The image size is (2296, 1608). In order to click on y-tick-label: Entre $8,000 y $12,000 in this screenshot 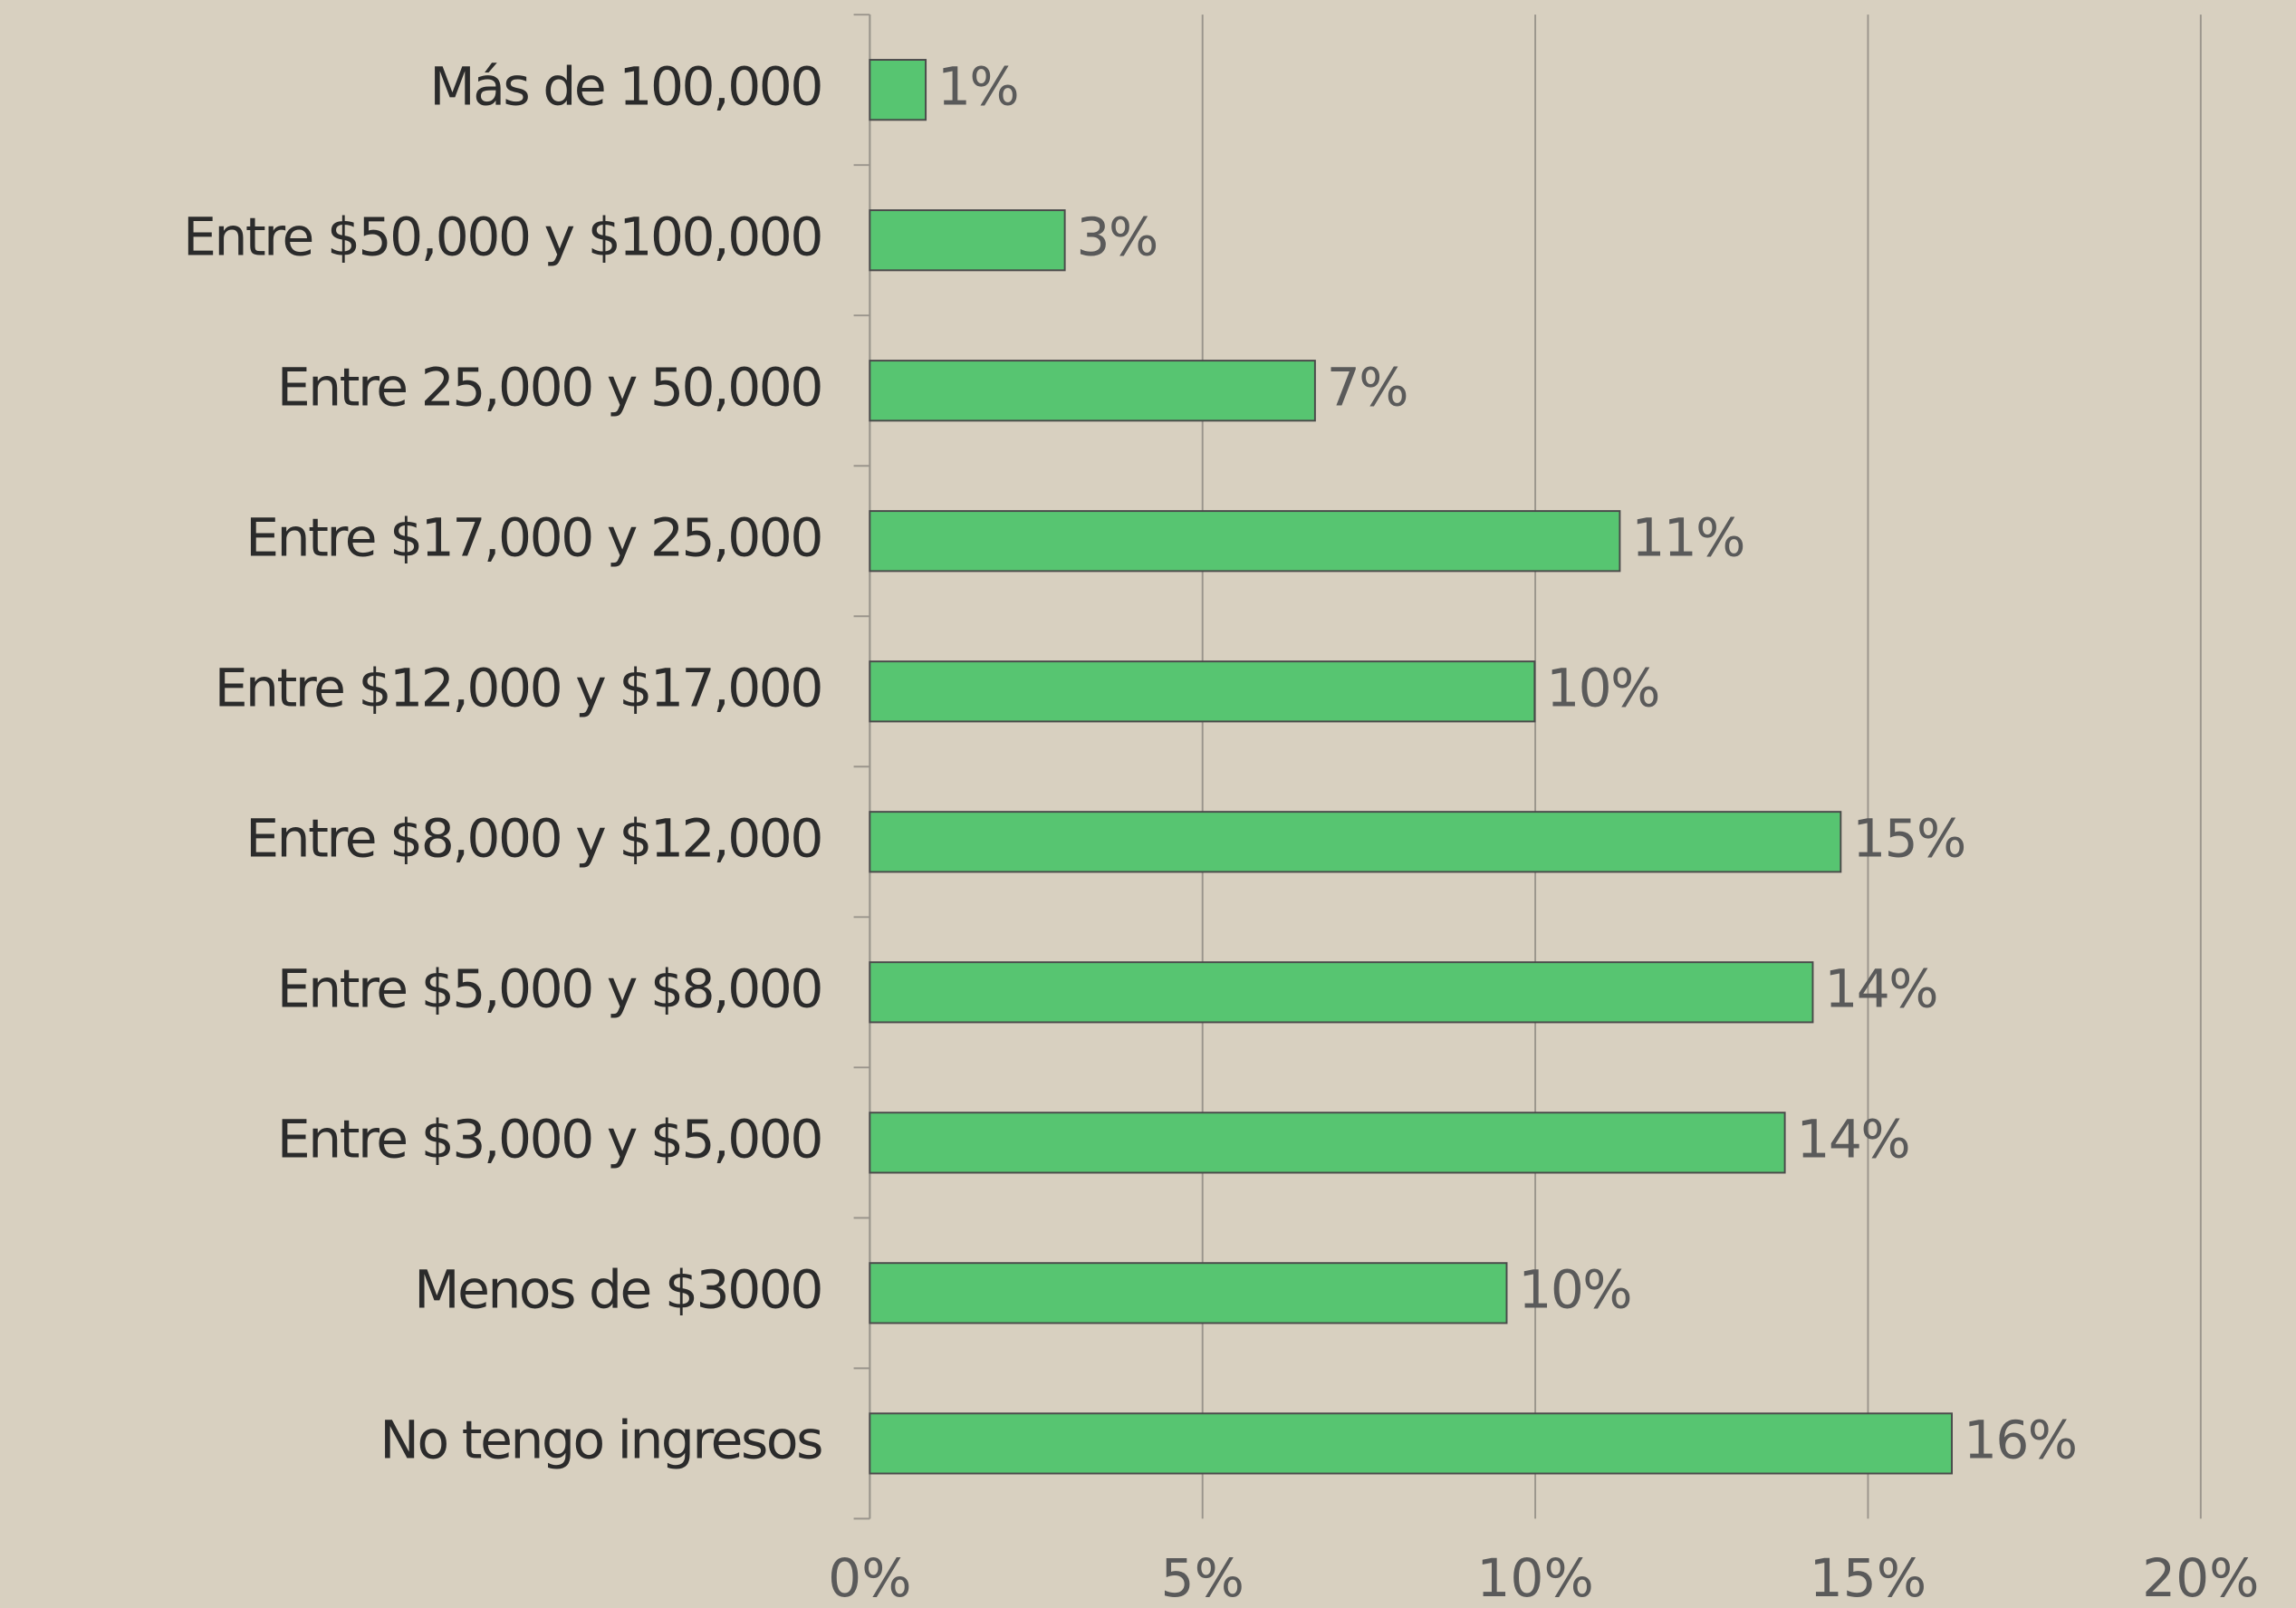, I will do `click(533, 838)`.